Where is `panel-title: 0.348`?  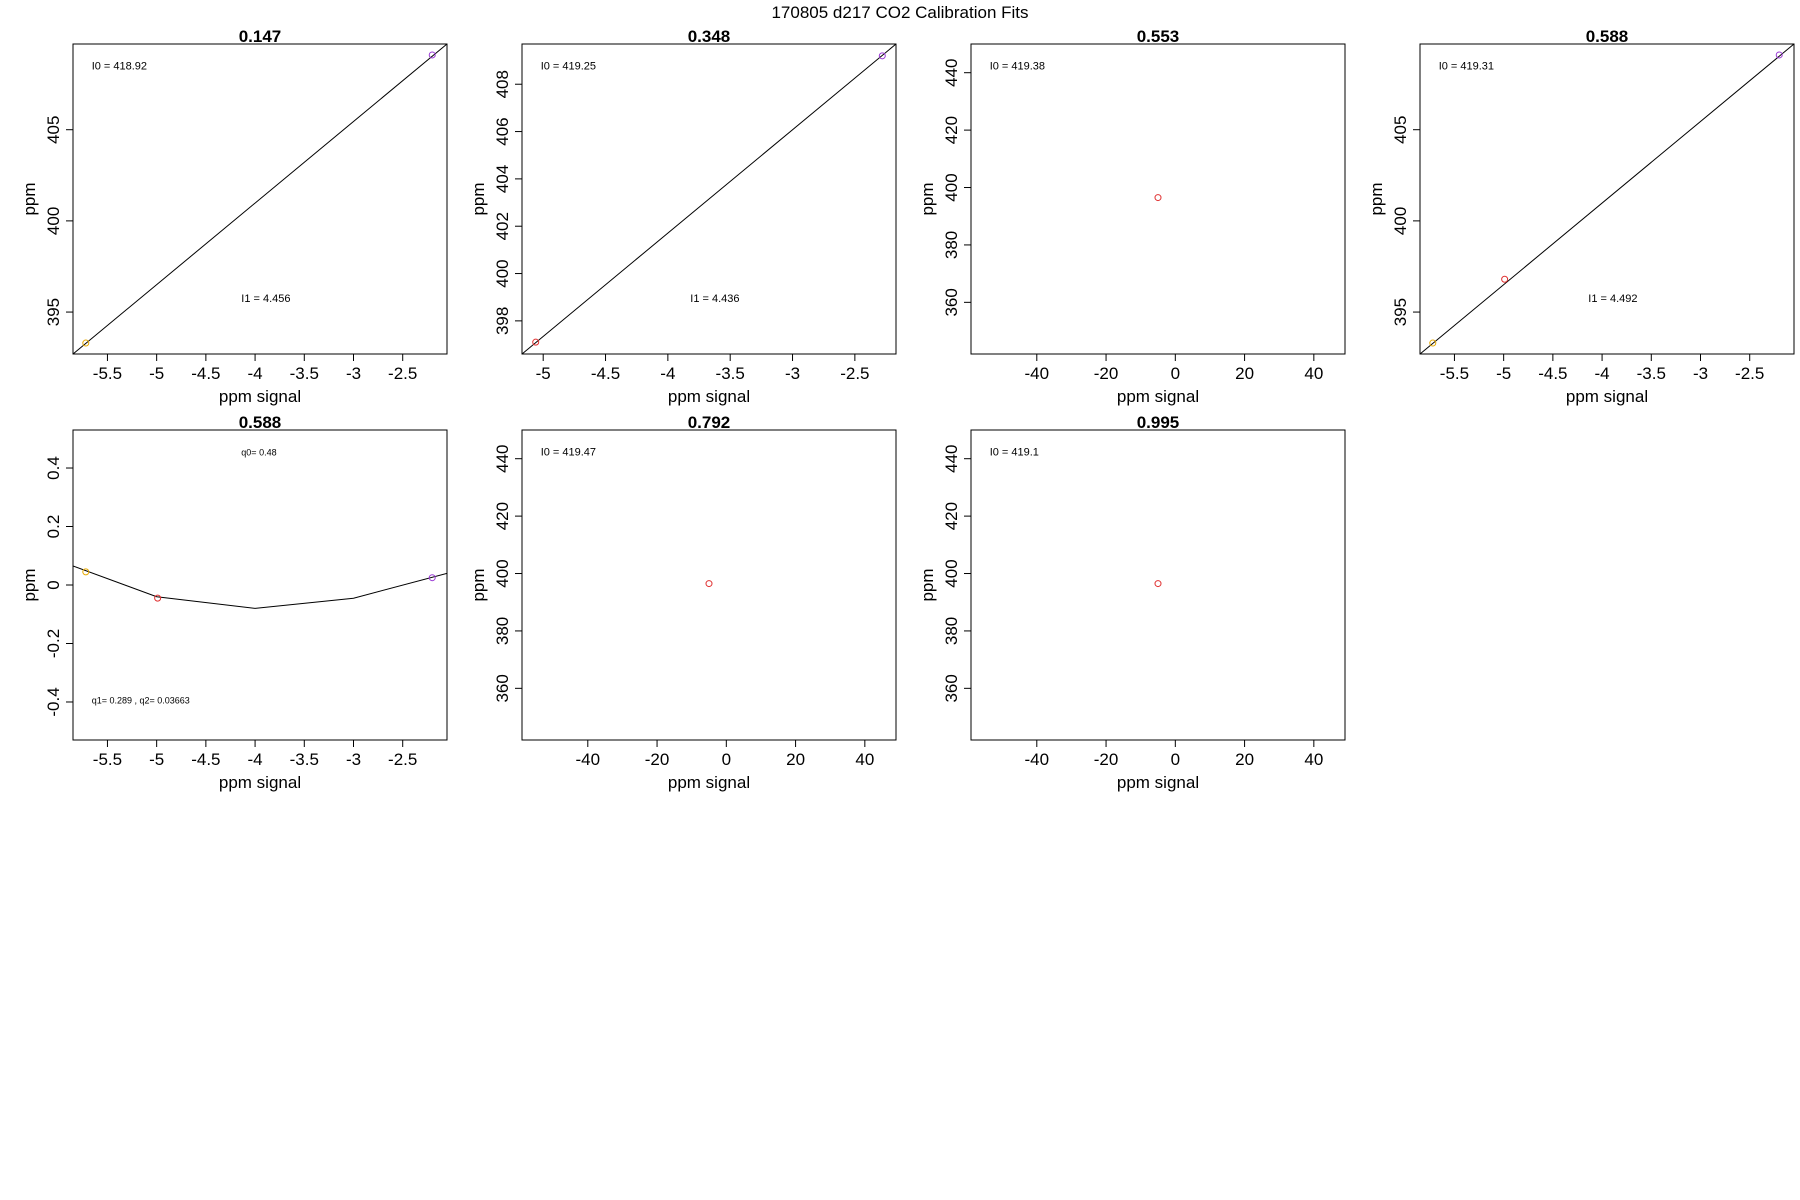
panel-title: 0.348 is located at coordinates (709, 36).